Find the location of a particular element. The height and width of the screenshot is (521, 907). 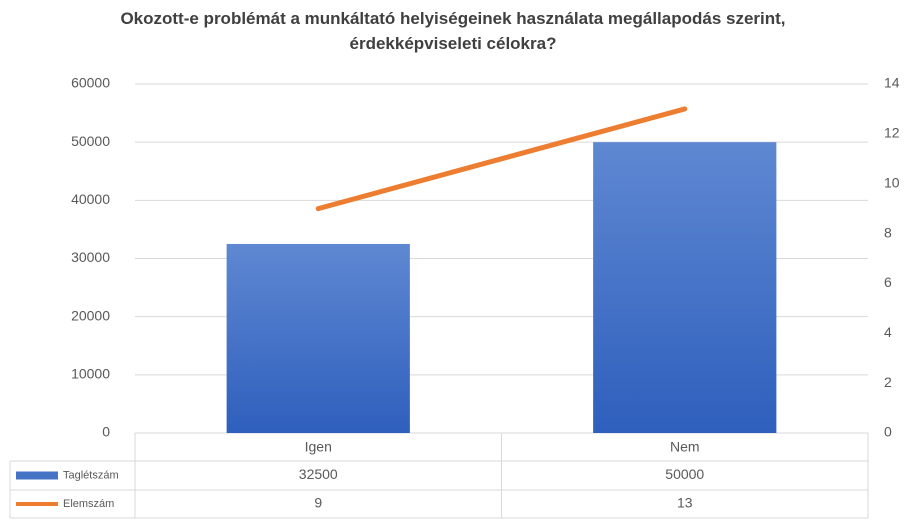

y2-tick-label: 8 is located at coordinates (888, 232).